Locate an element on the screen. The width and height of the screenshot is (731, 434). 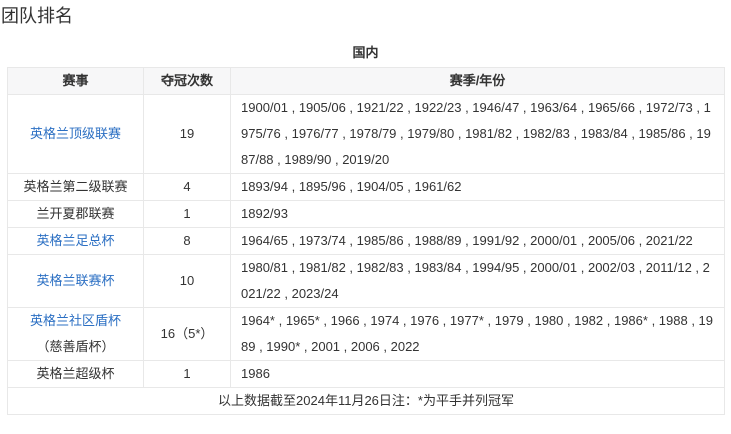
table-row: 兰开夏郡联赛 1 1892/93 is located at coordinates (366, 214).